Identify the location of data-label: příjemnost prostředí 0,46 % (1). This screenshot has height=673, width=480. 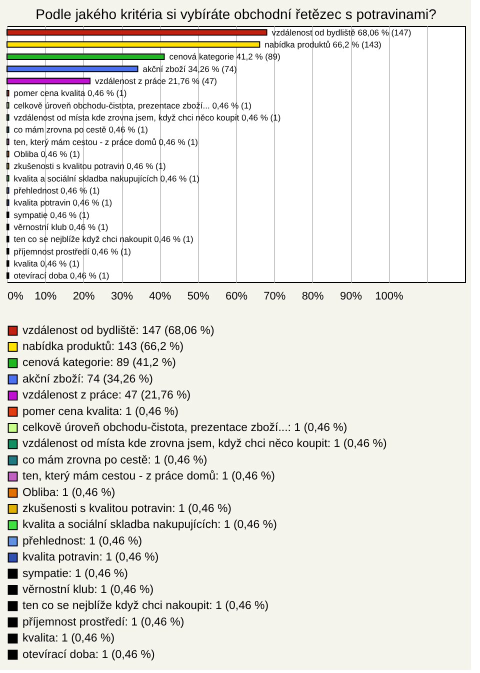
(73, 251).